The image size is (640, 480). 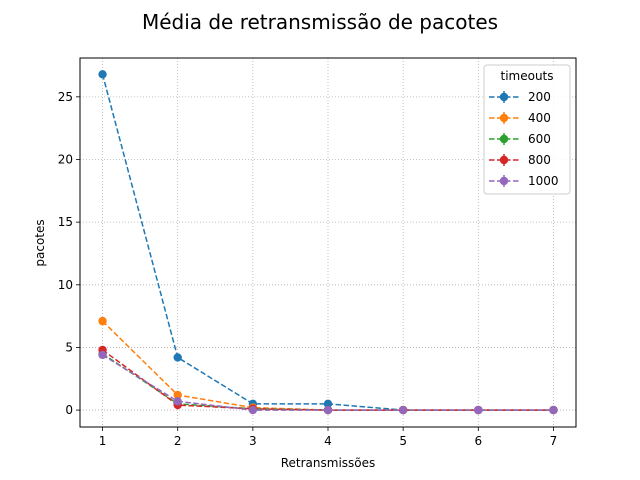 I want to click on legend-label: 1000, so click(x=543, y=181).